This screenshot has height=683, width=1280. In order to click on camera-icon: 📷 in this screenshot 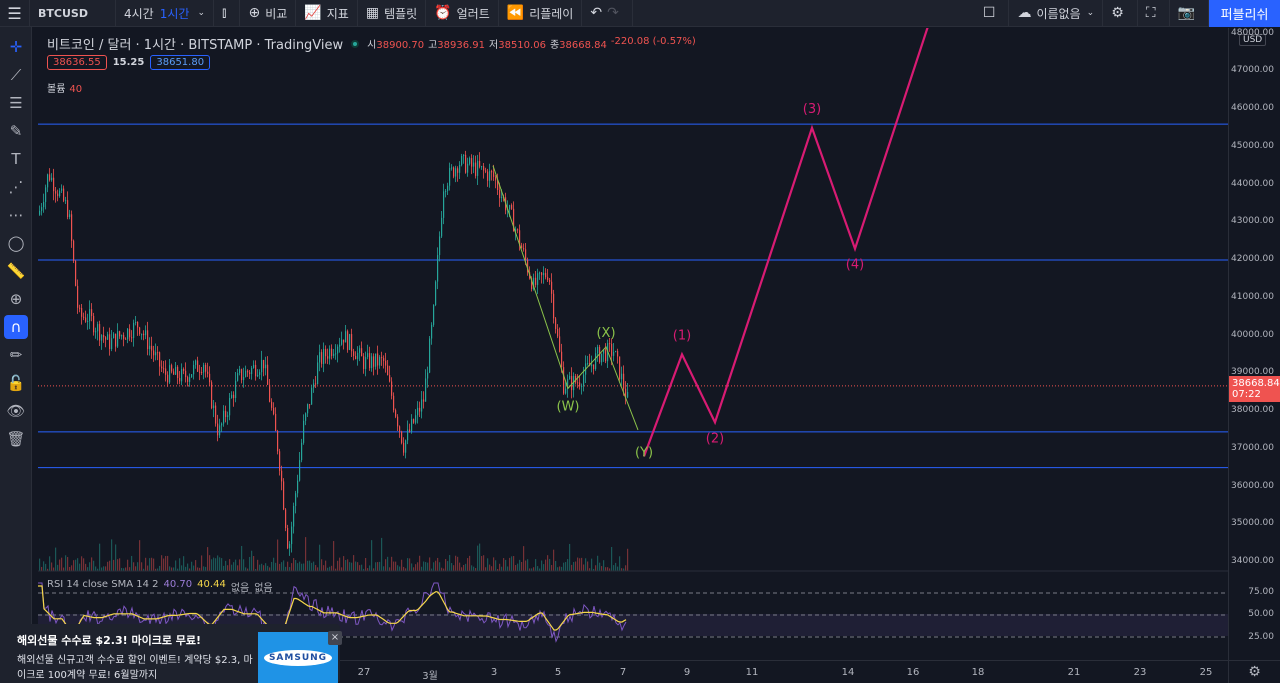, I will do `click(1186, 13)`.